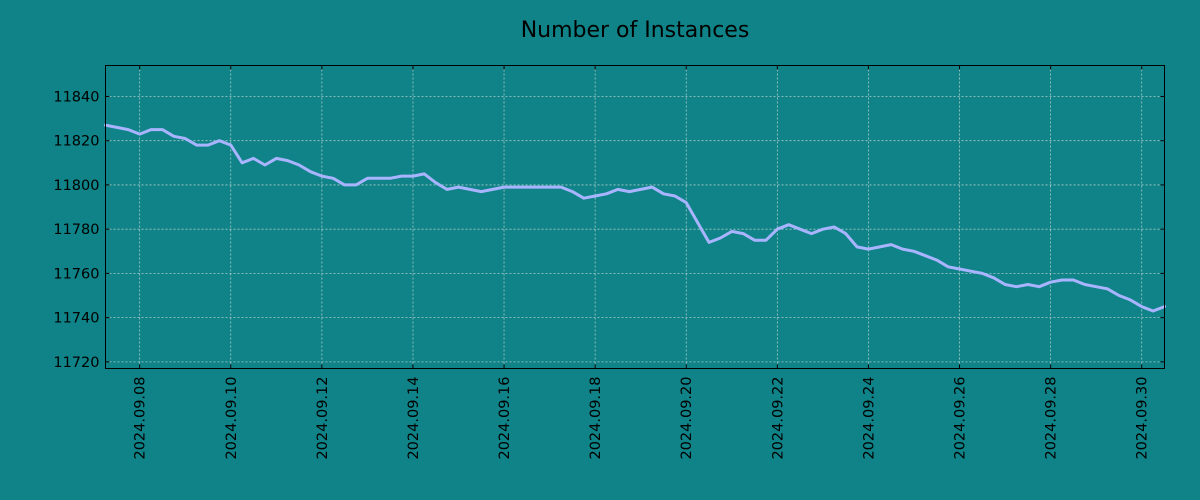 The width and height of the screenshot is (1200, 500). I want to click on x-tick-label: 2024.09.10, so click(232, 418).